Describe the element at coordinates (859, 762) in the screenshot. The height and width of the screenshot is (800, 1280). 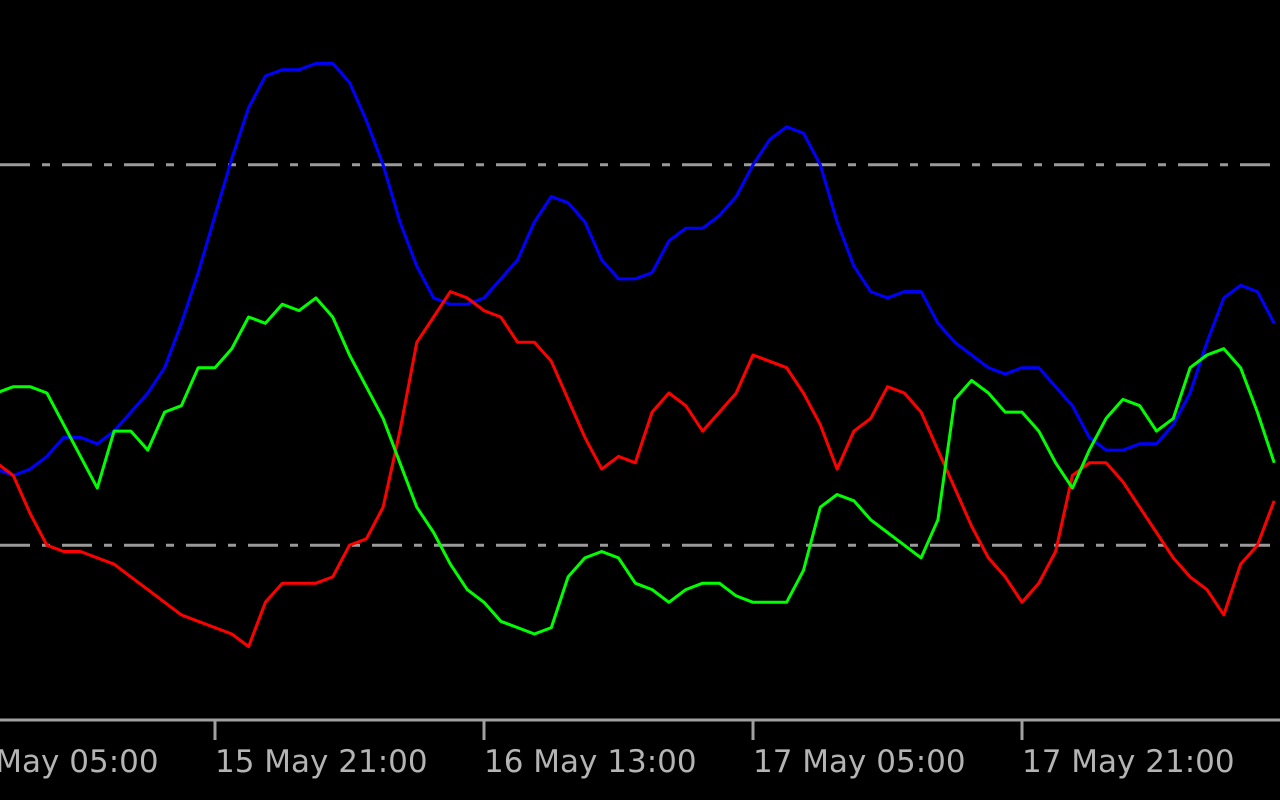
I see `x-tick-label: 17 May 05:00` at that location.